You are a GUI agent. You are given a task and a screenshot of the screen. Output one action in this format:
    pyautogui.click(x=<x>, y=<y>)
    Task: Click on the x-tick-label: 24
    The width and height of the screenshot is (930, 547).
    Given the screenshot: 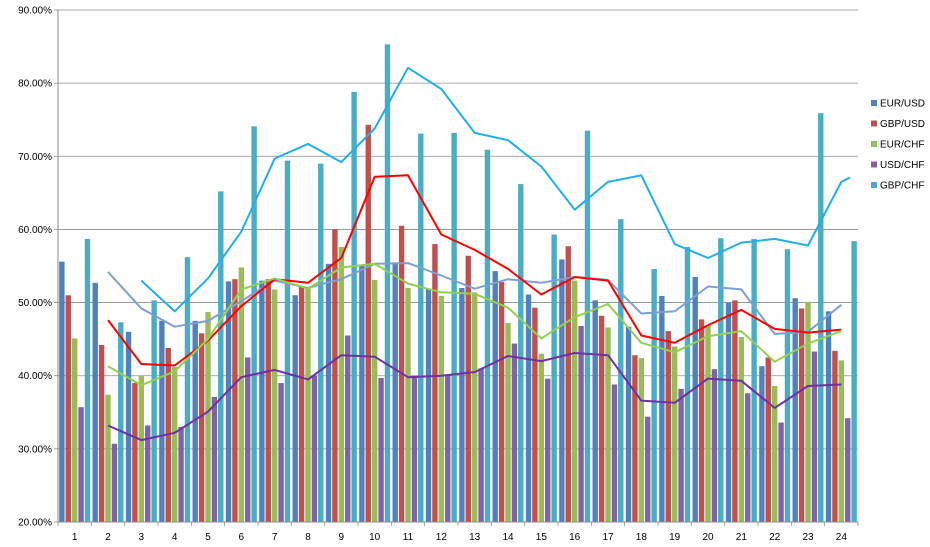 What is the action you would take?
    pyautogui.click(x=842, y=537)
    